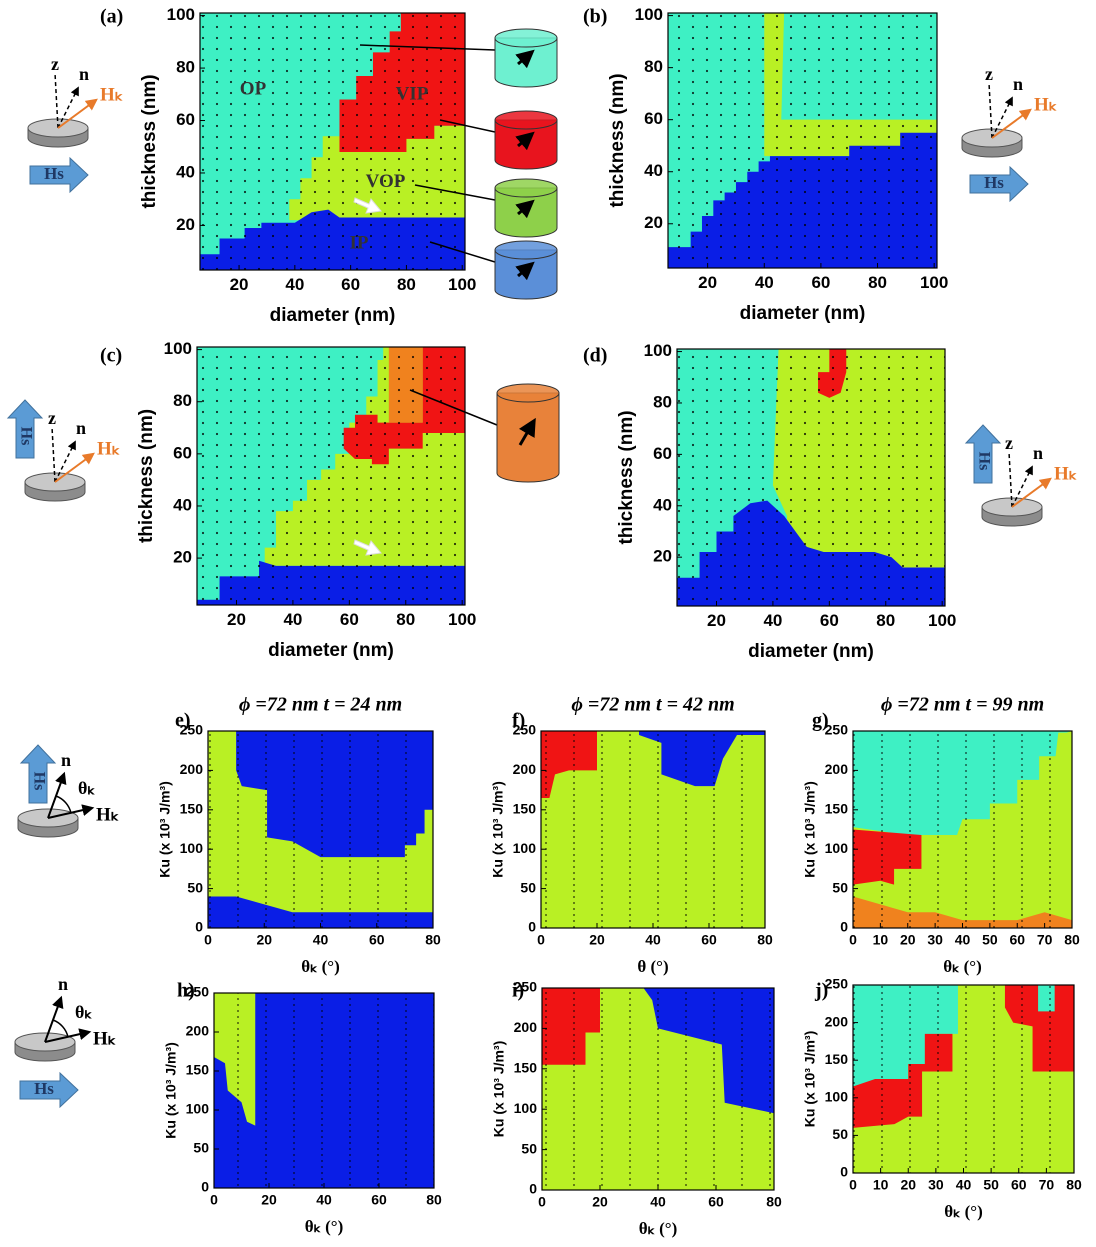 The image size is (1096, 1247). What do you see at coordinates (820, 721) in the screenshot?
I see `panel-label: g)` at bounding box center [820, 721].